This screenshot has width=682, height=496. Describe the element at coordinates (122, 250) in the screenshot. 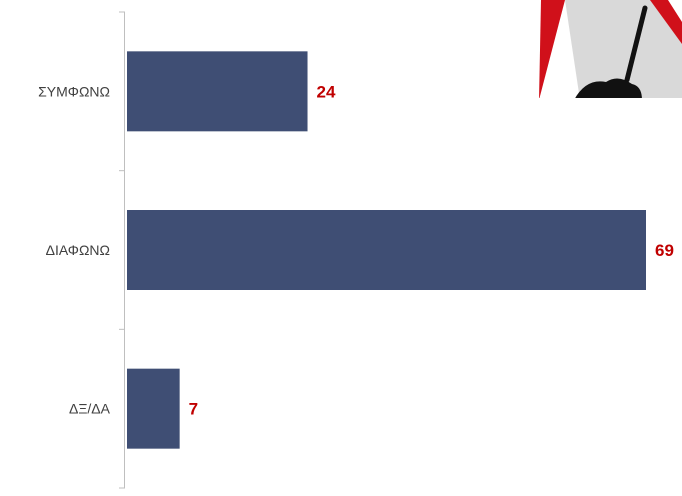

I see `axis-ticks` at that location.